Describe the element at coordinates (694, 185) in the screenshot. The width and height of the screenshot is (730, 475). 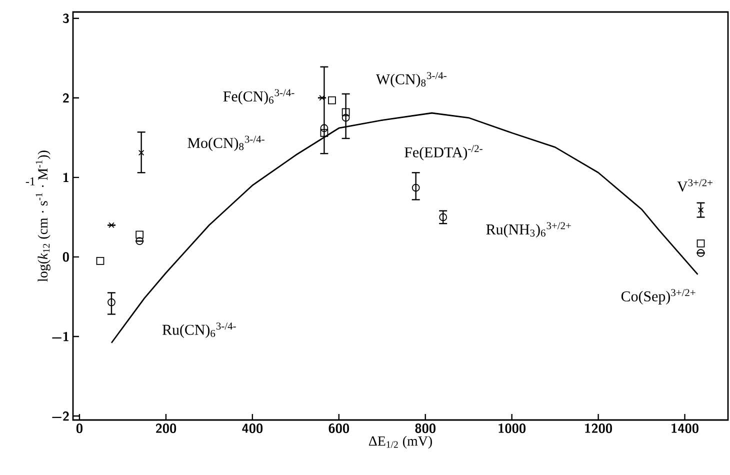
I see `annotation: V$^{3+/2+}$` at that location.